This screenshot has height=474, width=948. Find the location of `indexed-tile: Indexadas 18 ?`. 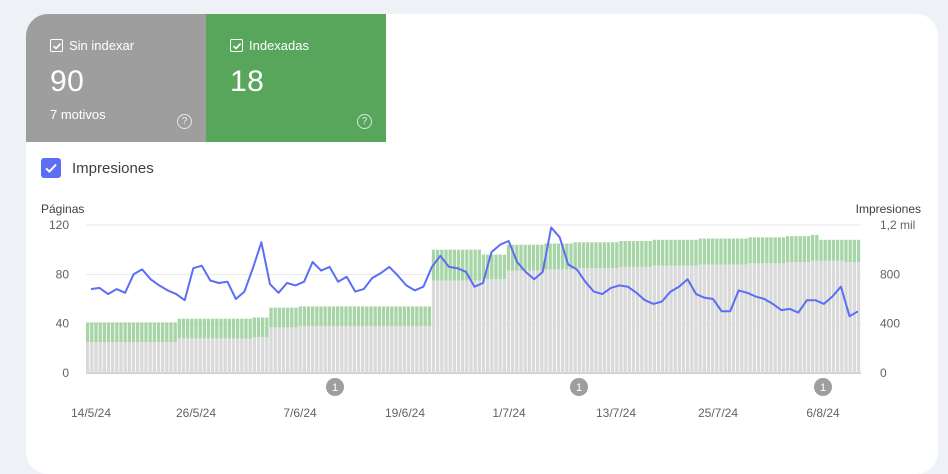

indexed-tile: Indexadas 18 ? is located at coordinates (296, 78).